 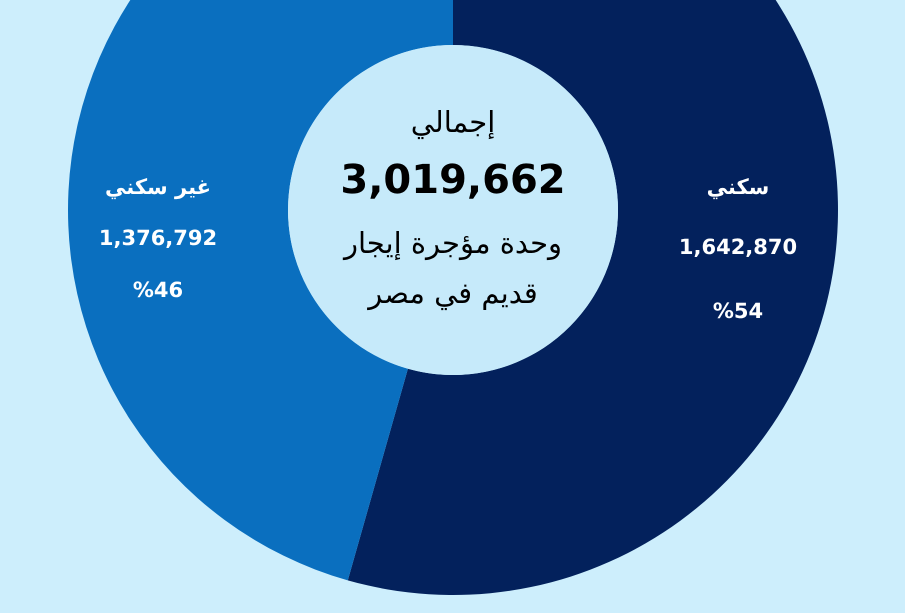 I want to click on slice-label: سكني, so click(x=738, y=187).